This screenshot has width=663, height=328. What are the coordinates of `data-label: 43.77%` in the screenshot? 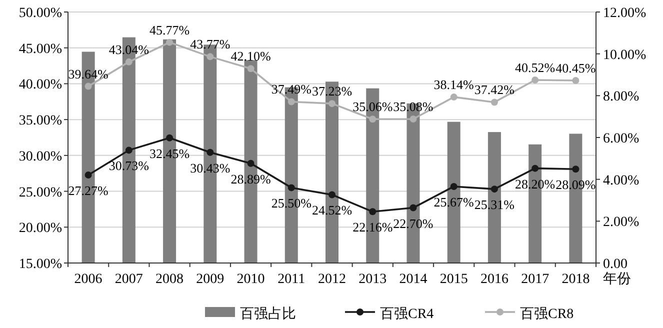 It's located at (210, 44).